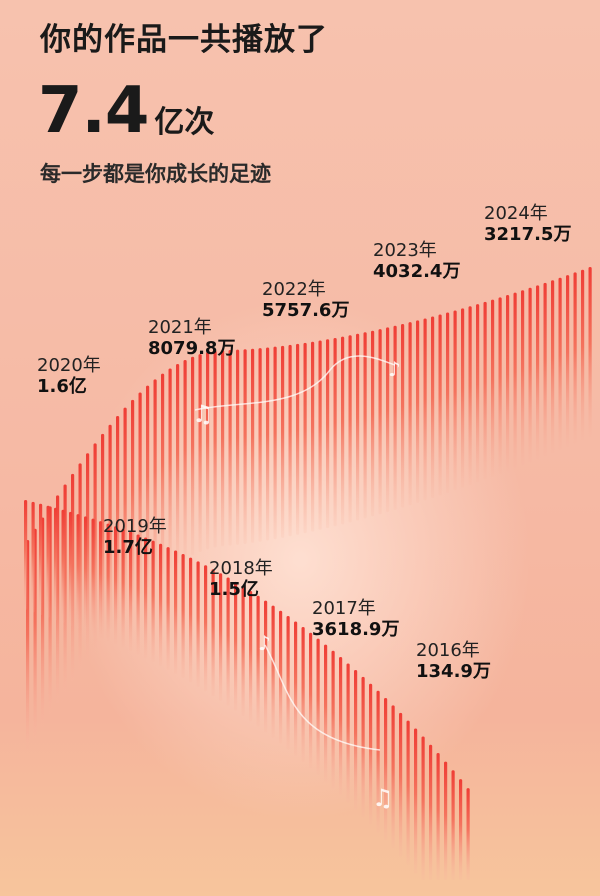 The width and height of the screenshot is (600, 896). What do you see at coordinates (69, 365) in the screenshot?
I see `year-text: 2020年` at bounding box center [69, 365].